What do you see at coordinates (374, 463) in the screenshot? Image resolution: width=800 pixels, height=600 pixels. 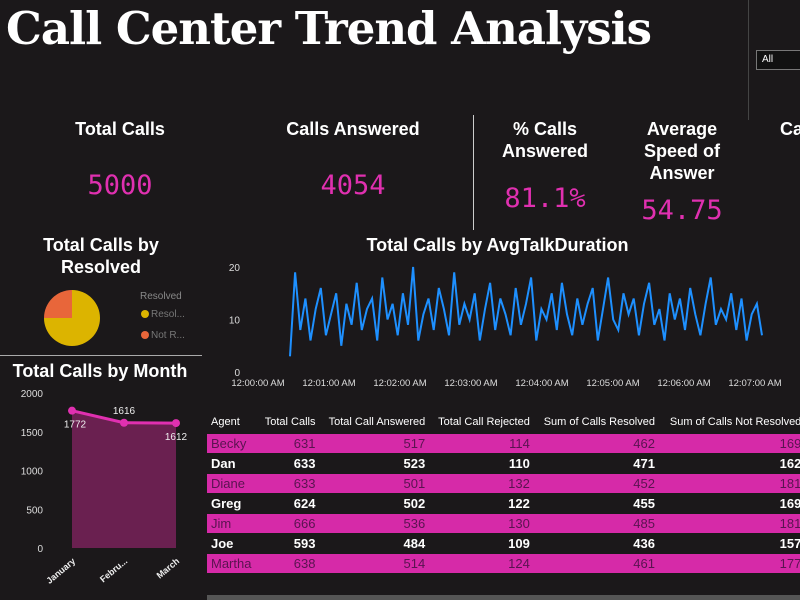 I see `table-cell: 523` at bounding box center [374, 463].